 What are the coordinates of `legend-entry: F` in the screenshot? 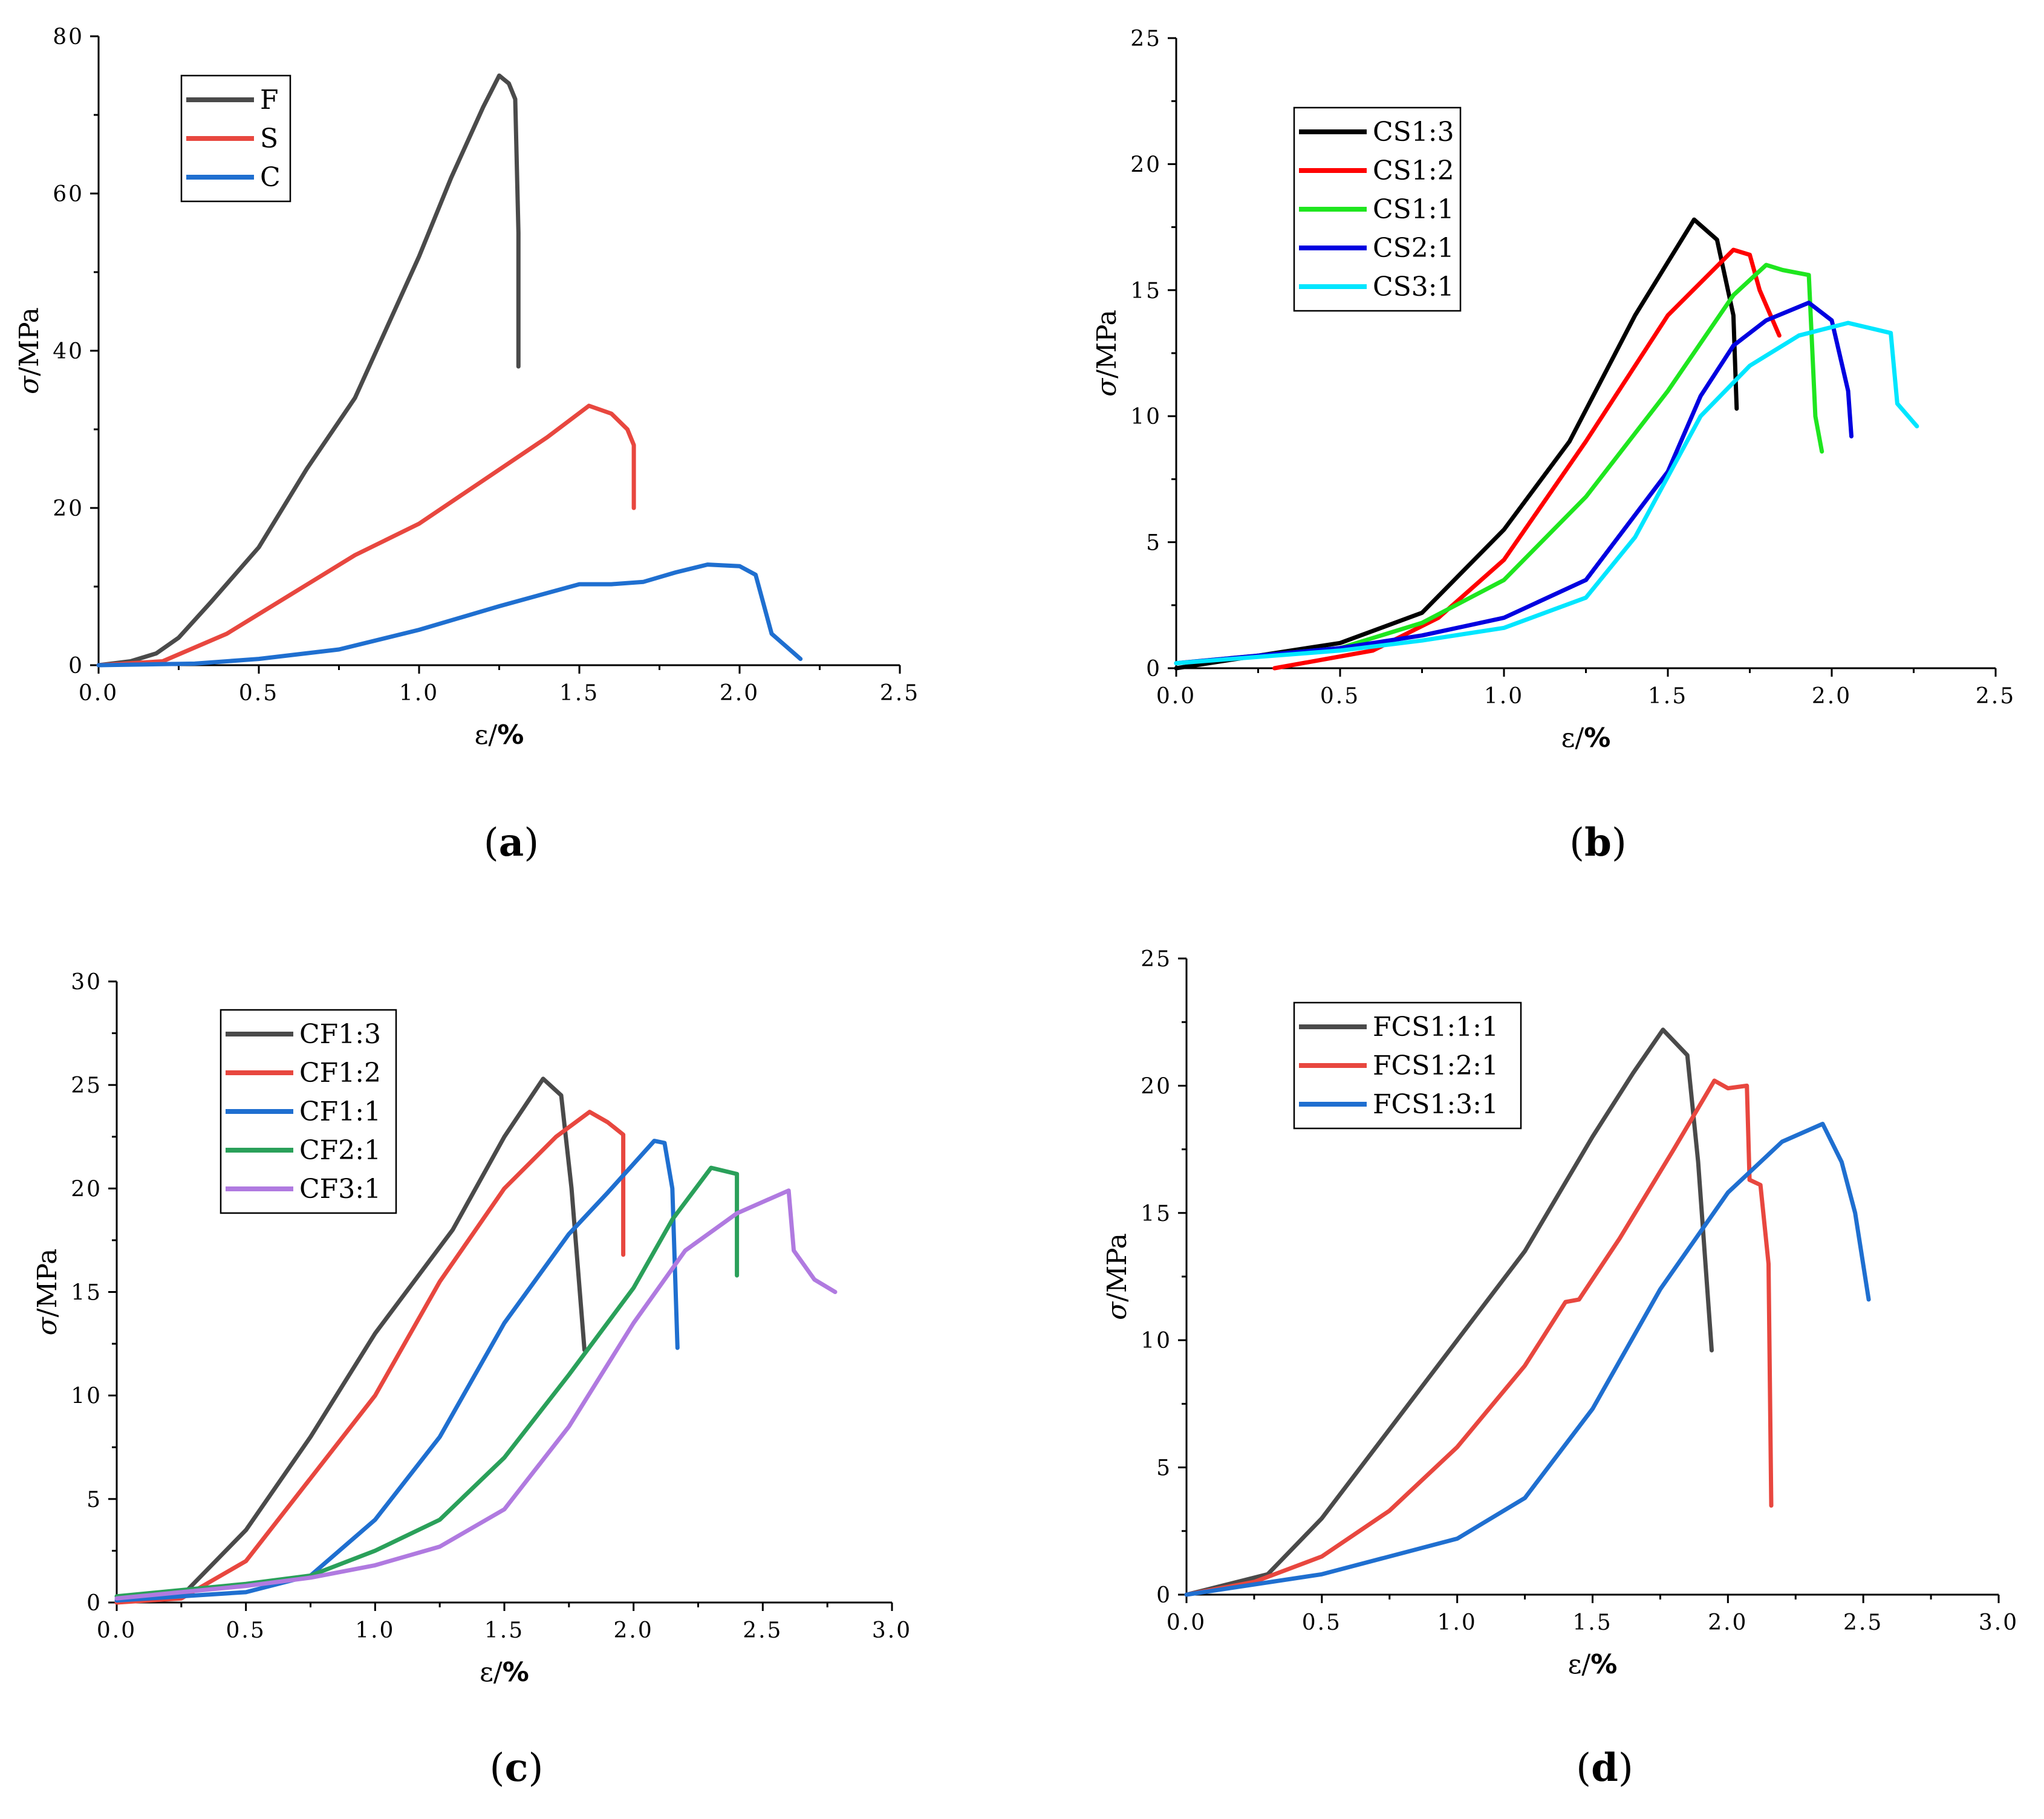 It's located at (270, 100).